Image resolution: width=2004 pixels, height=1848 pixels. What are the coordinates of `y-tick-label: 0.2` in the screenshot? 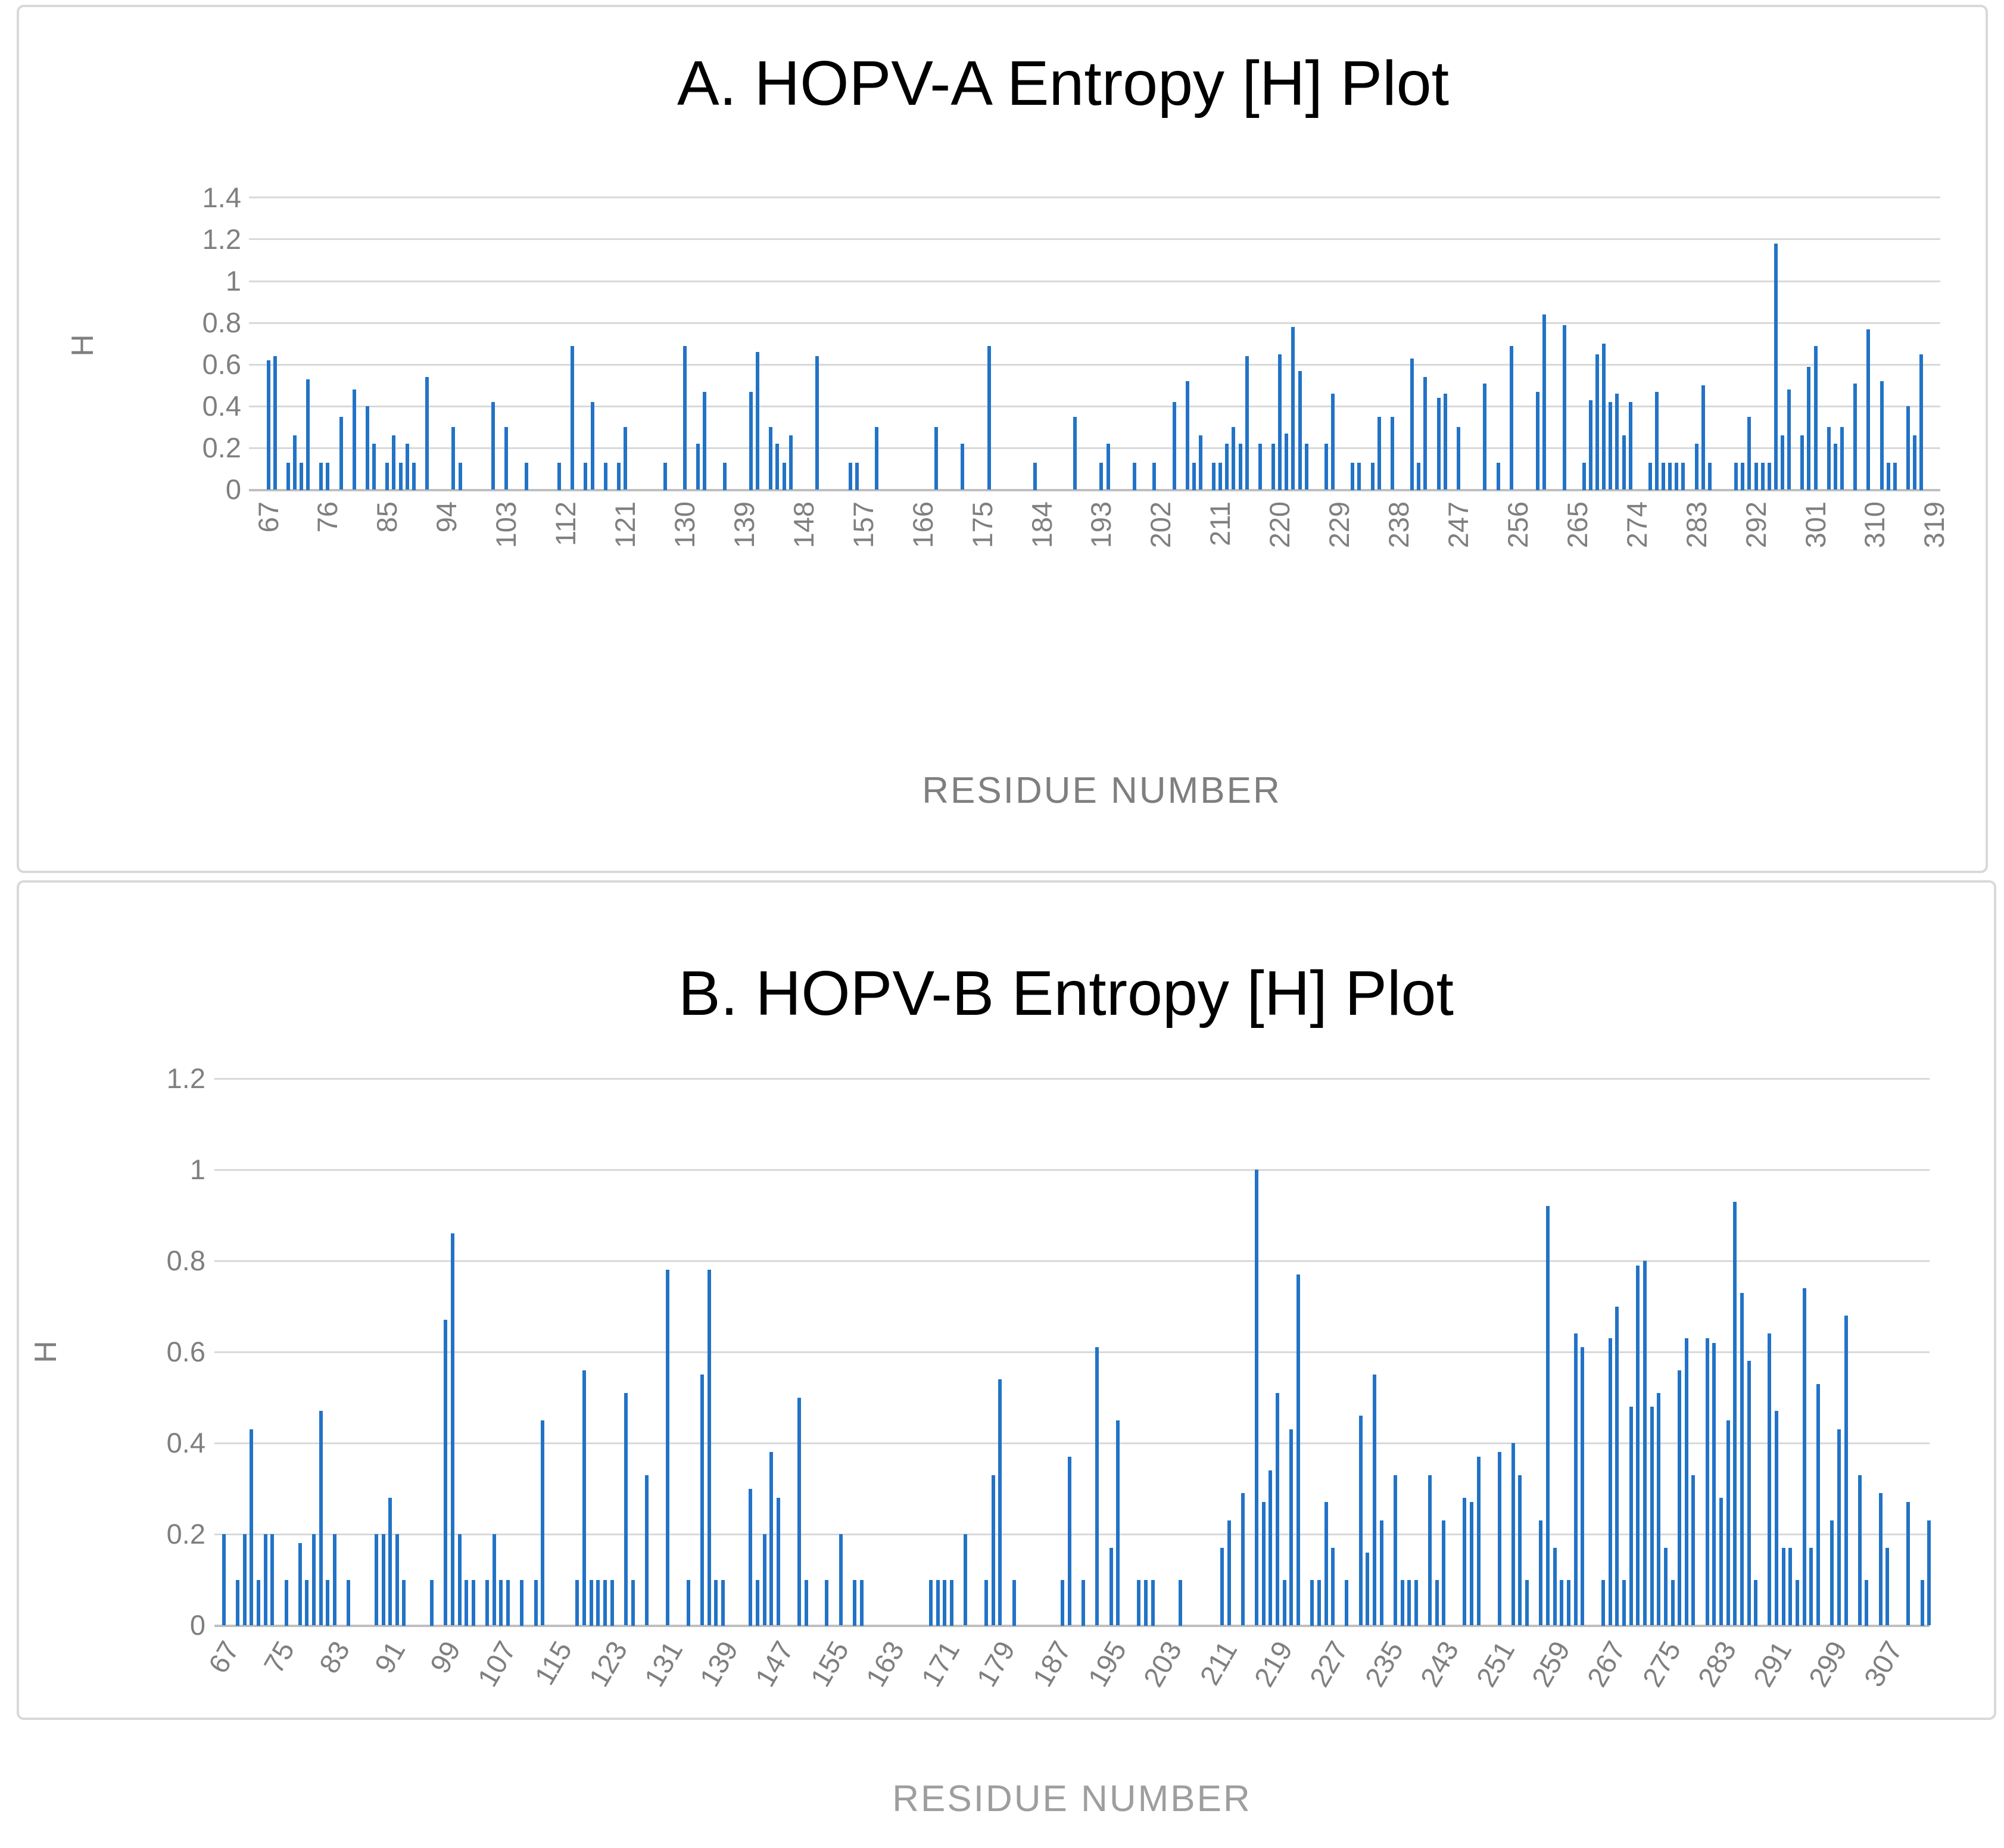 It's located at (221, 447).